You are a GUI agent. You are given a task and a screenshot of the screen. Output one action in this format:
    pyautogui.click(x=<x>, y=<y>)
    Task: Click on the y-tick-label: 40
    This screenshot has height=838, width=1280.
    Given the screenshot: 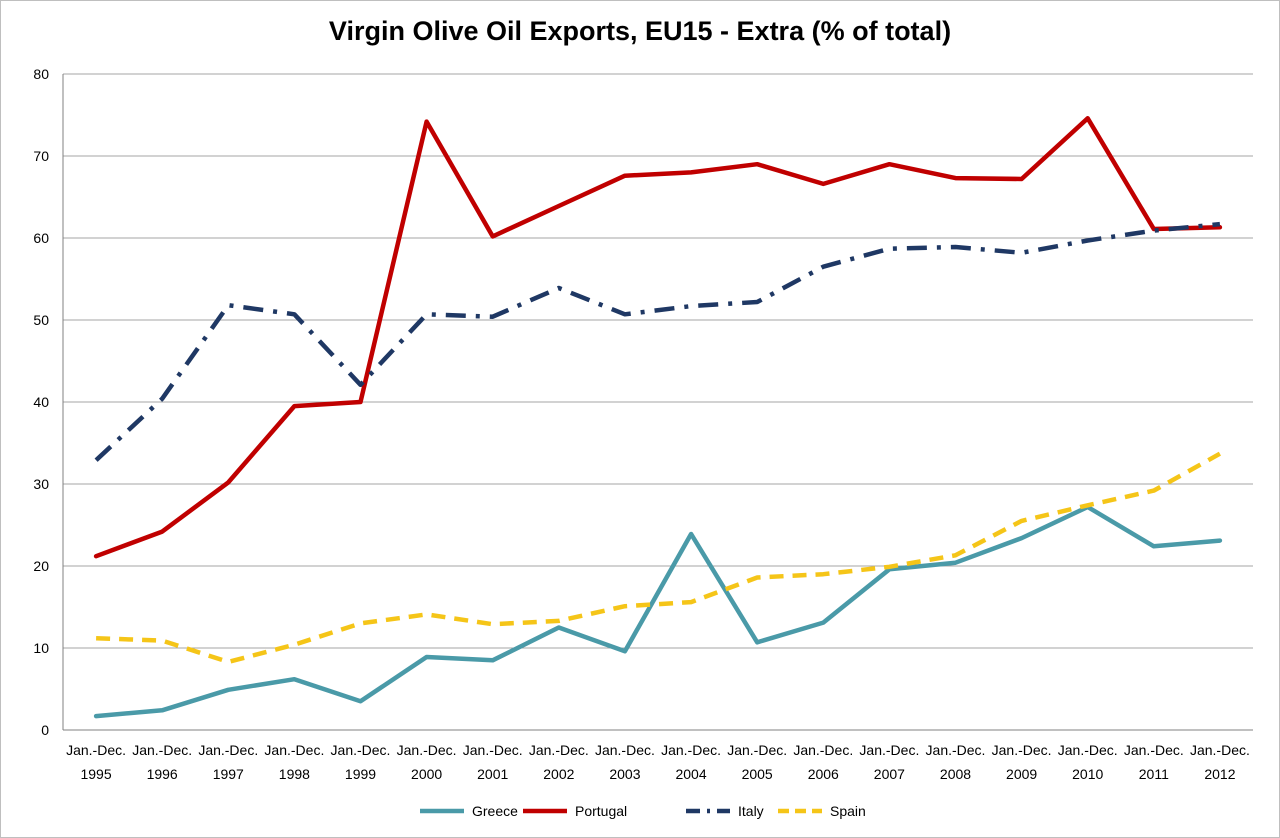 What is the action you would take?
    pyautogui.click(x=41, y=402)
    